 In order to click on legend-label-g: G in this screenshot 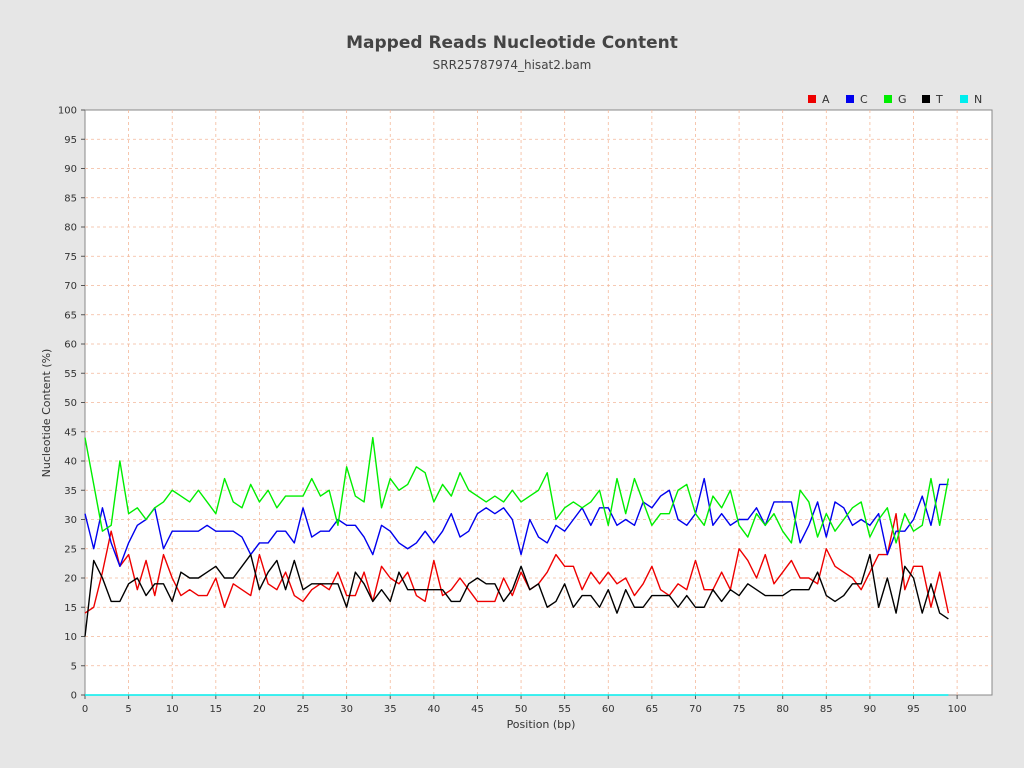, I will do `click(902, 99)`.